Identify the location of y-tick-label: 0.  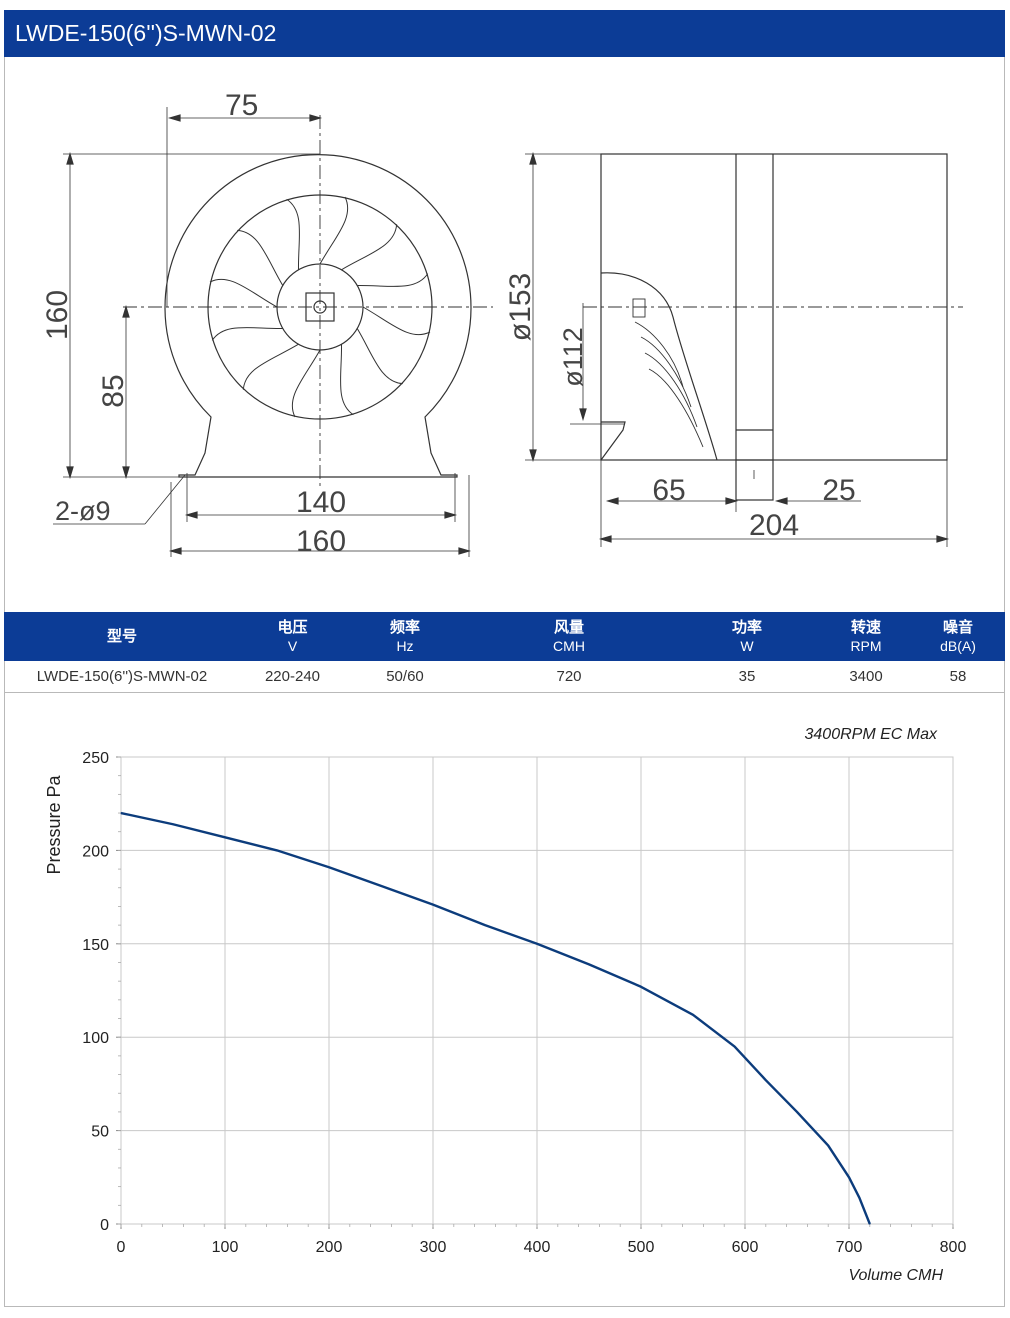
(104, 1225).